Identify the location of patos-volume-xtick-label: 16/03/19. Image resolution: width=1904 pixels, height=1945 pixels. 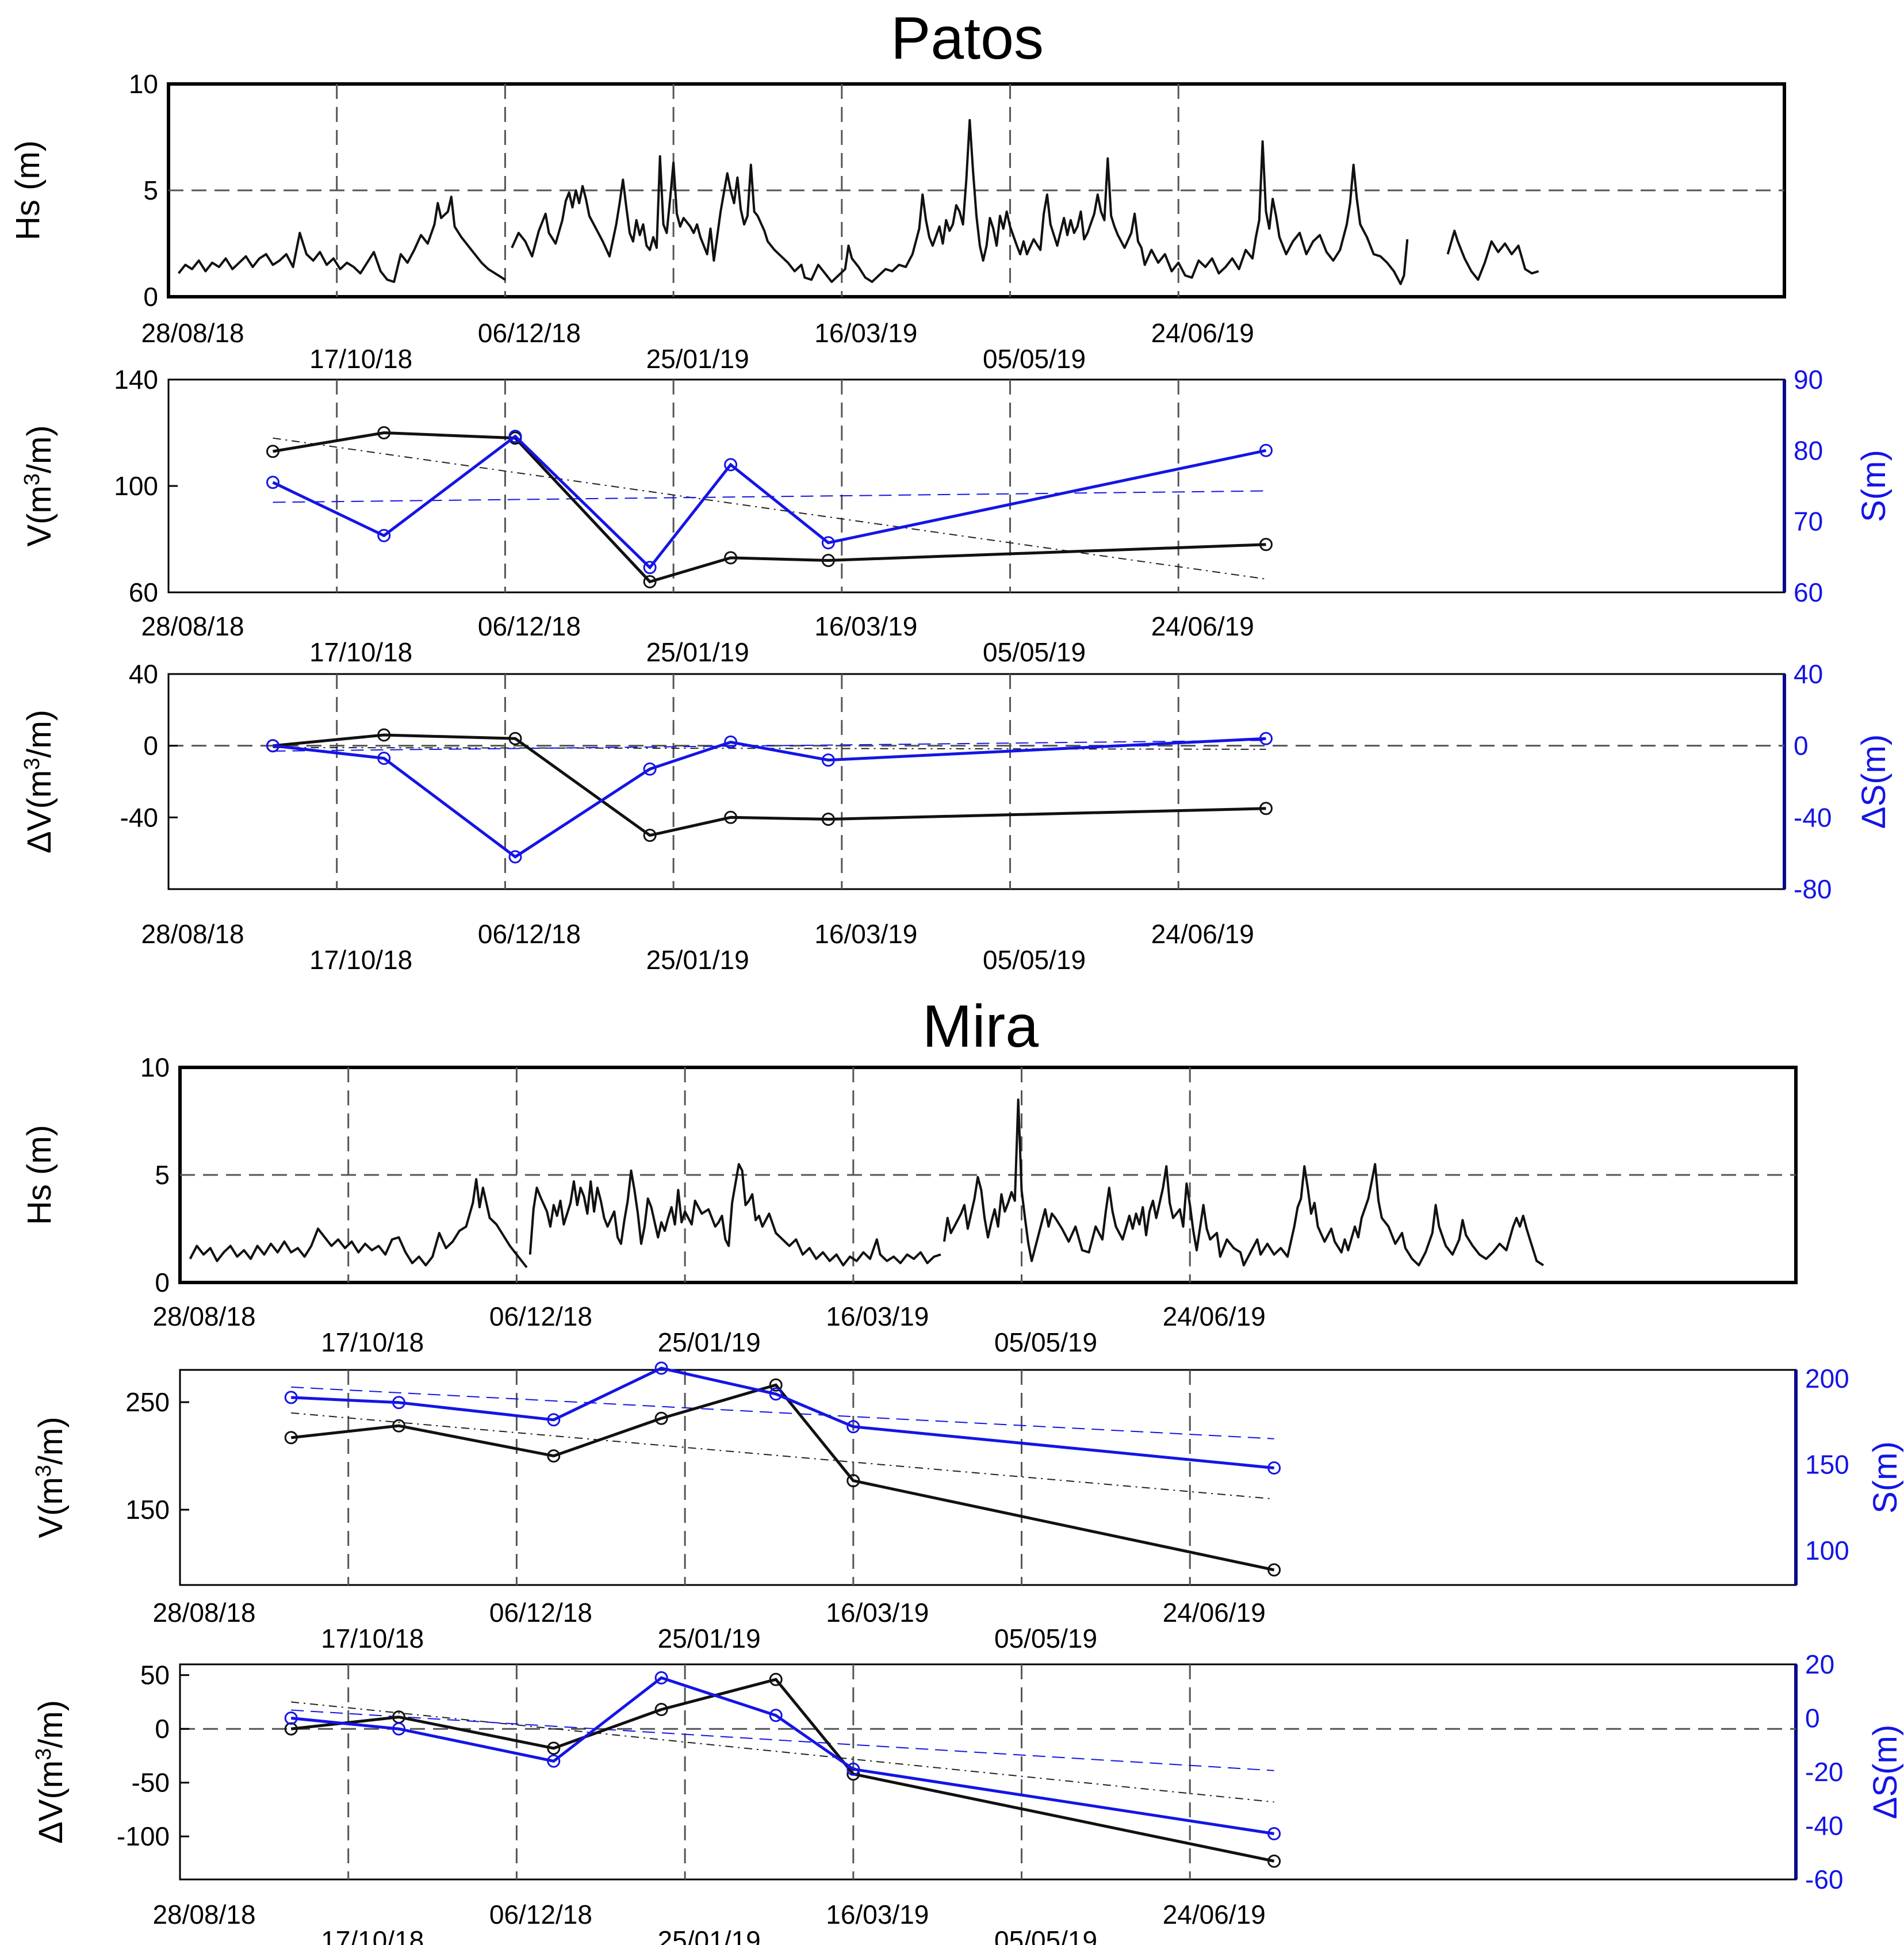
(865, 626).